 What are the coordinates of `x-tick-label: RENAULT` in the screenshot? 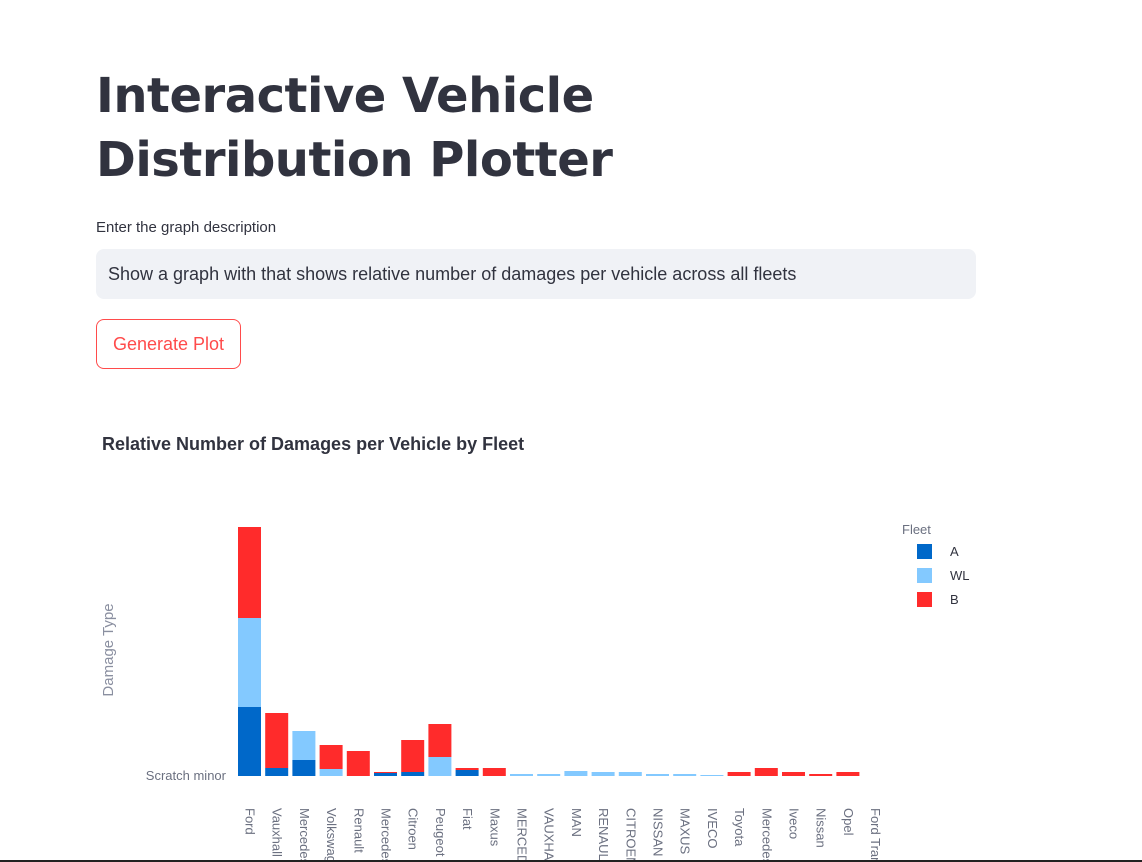 It's located at (603, 835).